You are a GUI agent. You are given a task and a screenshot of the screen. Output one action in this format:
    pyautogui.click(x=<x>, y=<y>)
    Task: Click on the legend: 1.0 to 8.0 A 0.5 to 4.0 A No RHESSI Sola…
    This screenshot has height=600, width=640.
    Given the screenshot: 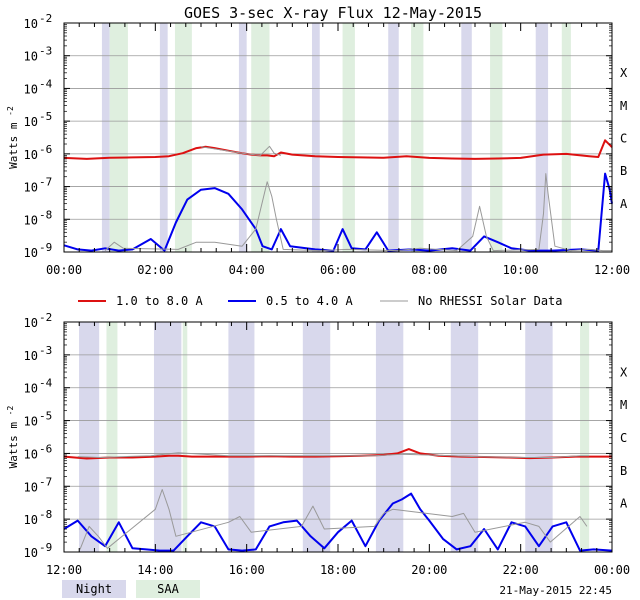 What is the action you would take?
    pyautogui.click(x=320, y=301)
    